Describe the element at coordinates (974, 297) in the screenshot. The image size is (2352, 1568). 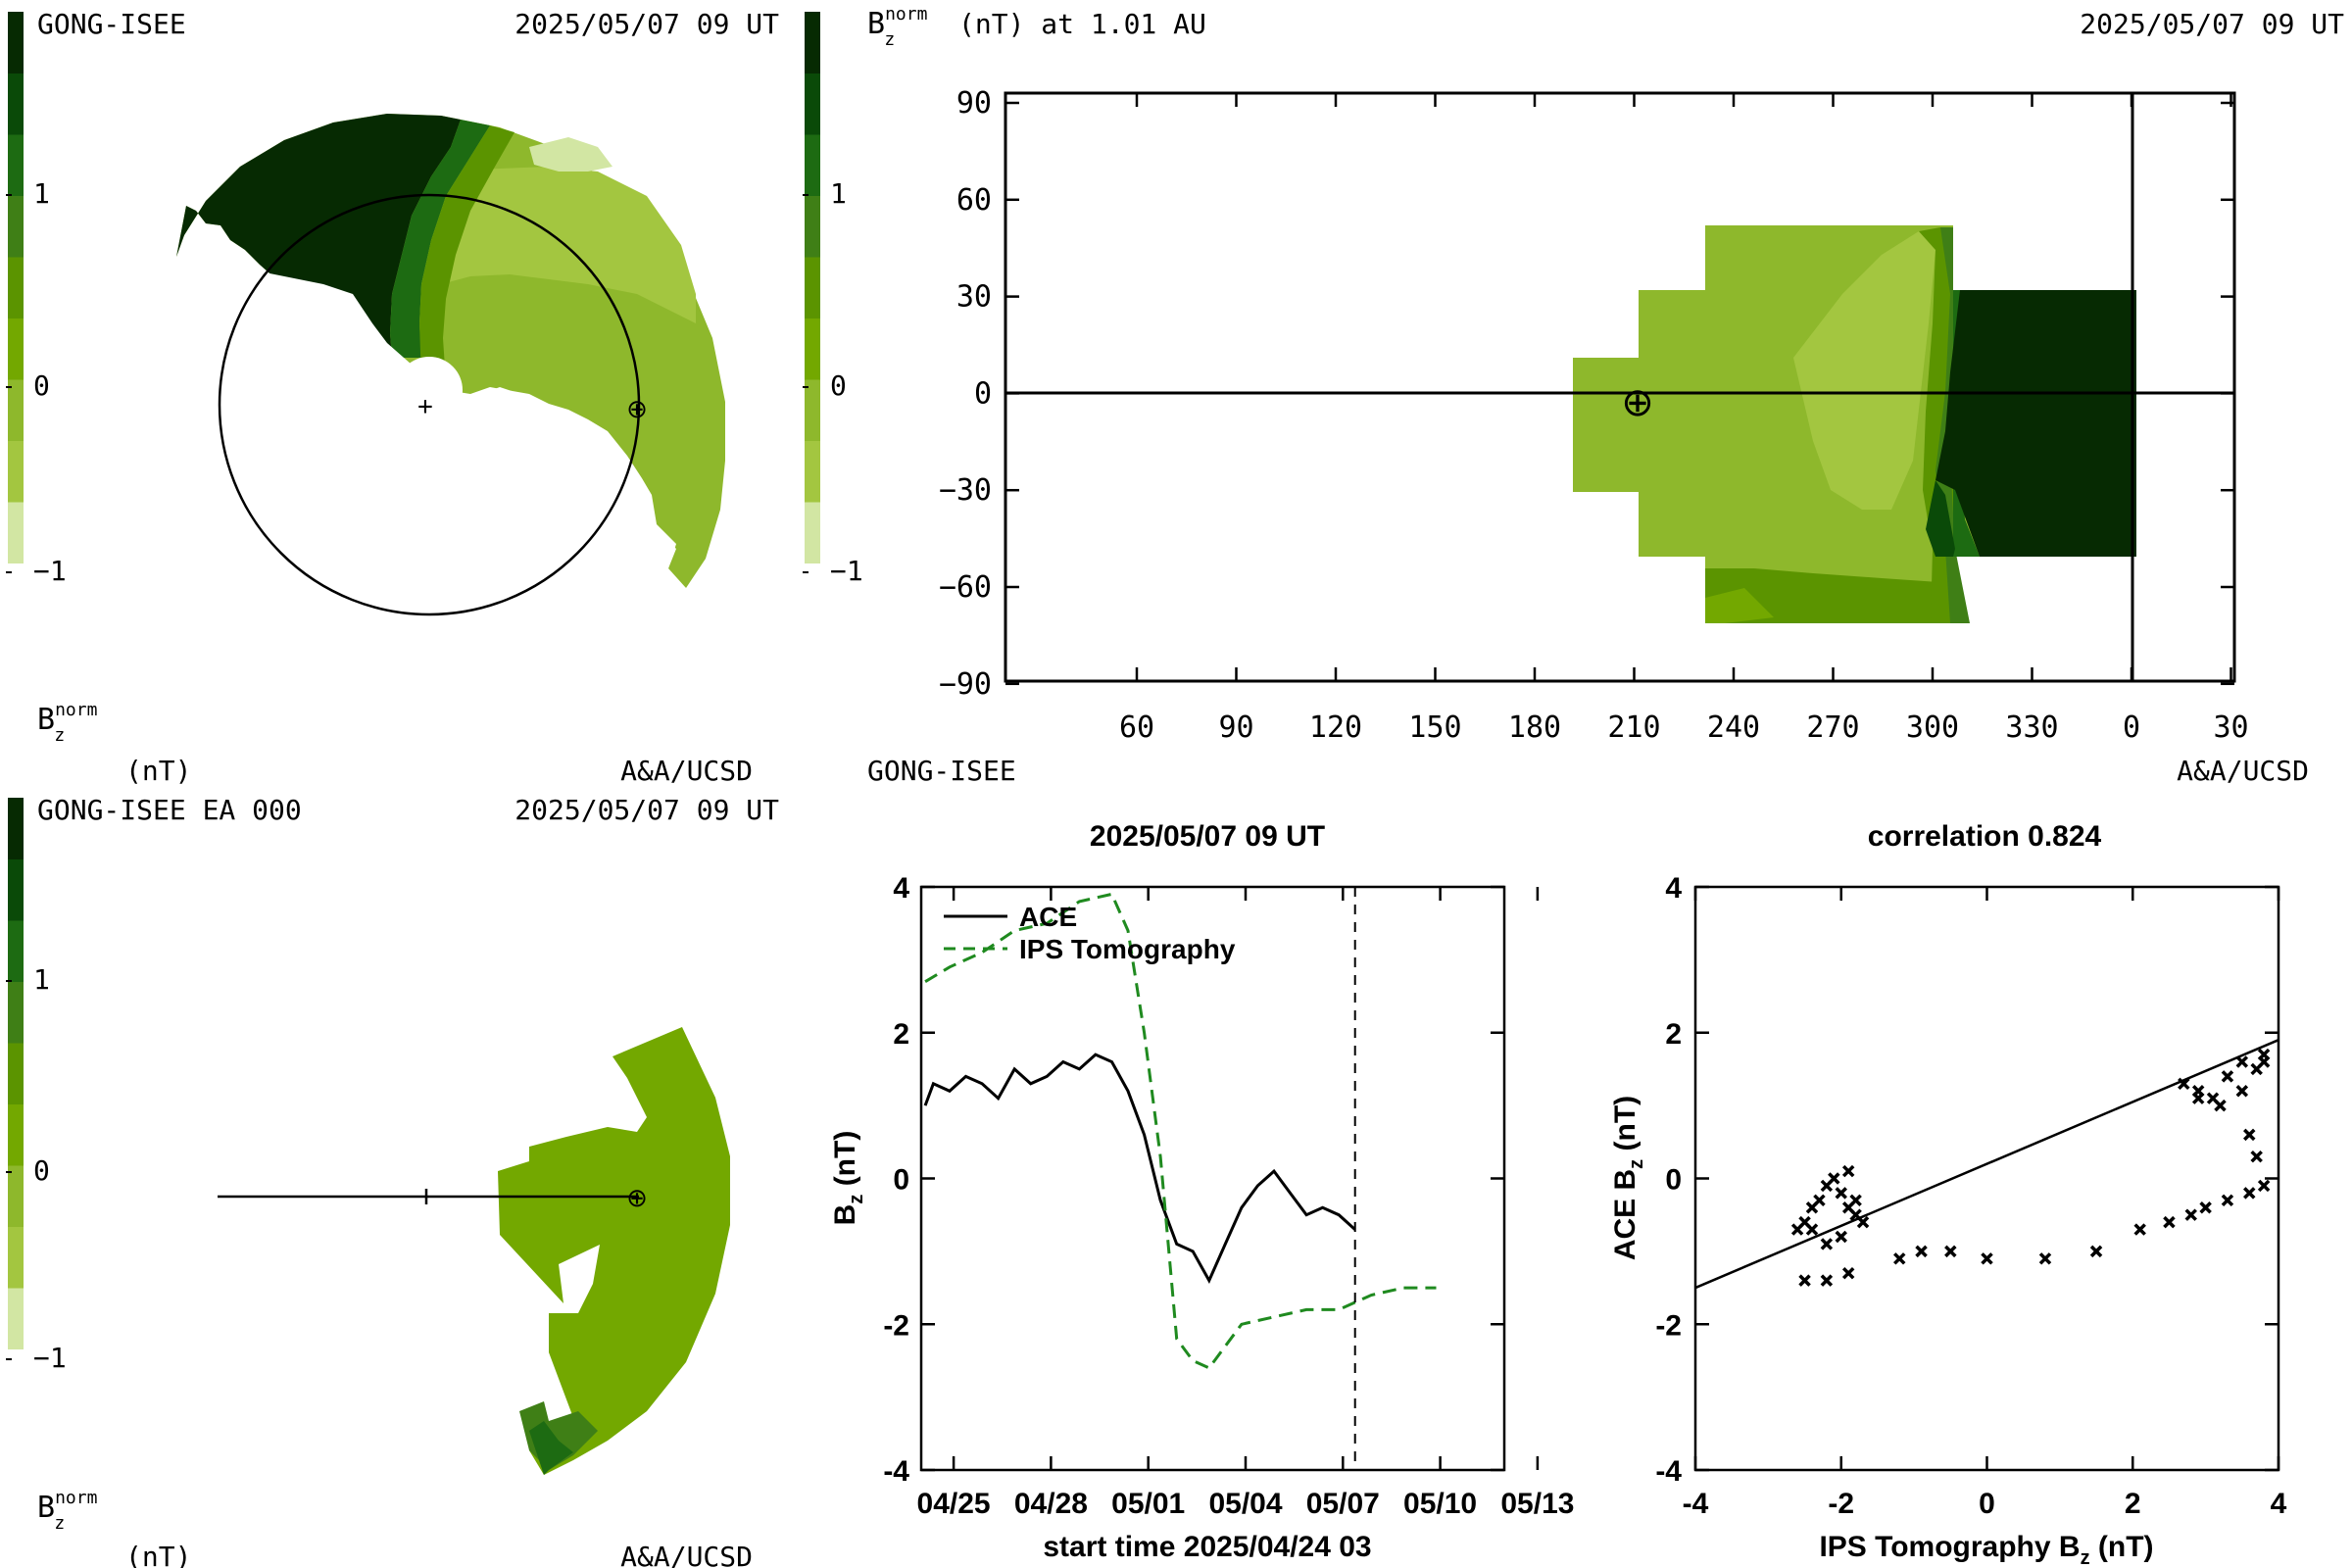
I see `map-y-tick-label: 30` at that location.